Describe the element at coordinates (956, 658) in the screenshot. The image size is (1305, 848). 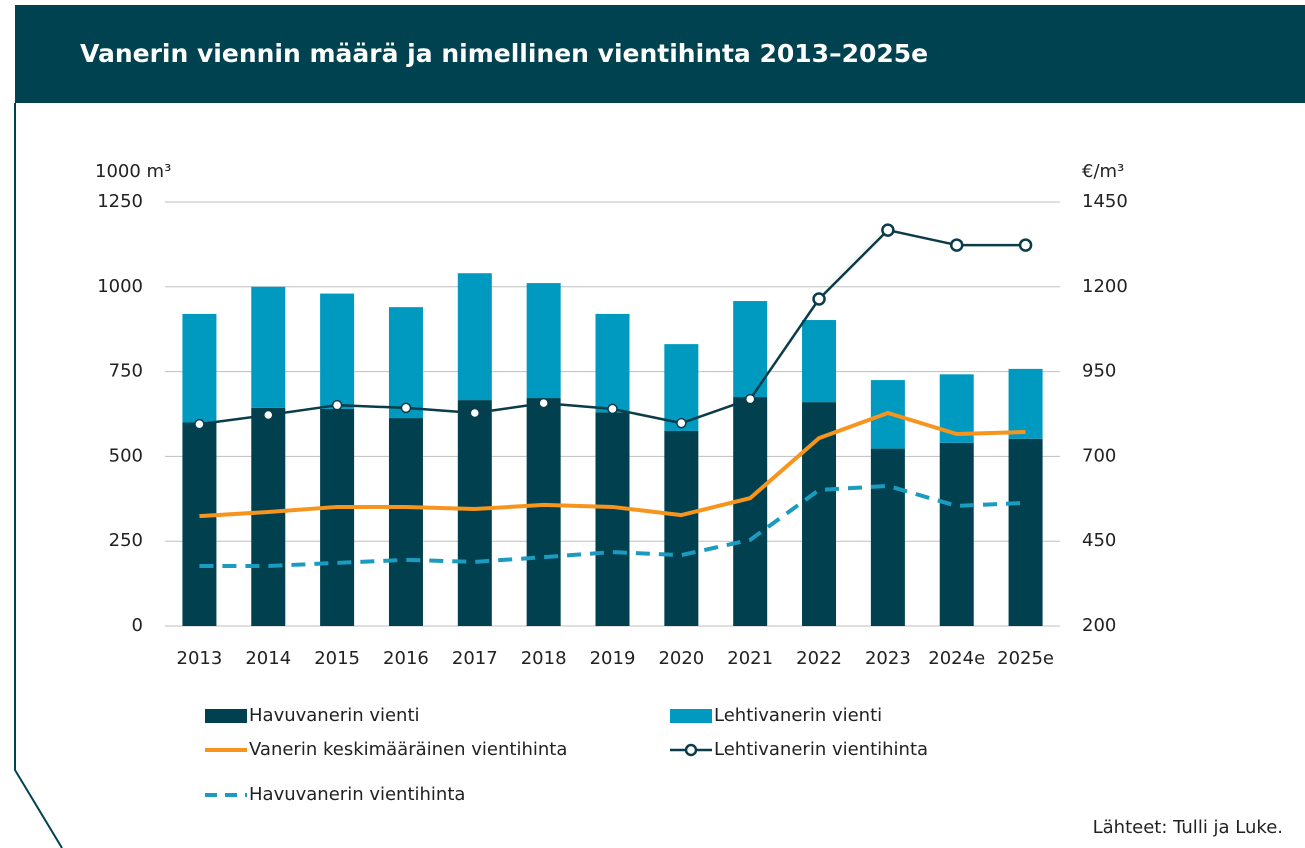
I see `x-tick-label: 2024e` at that location.